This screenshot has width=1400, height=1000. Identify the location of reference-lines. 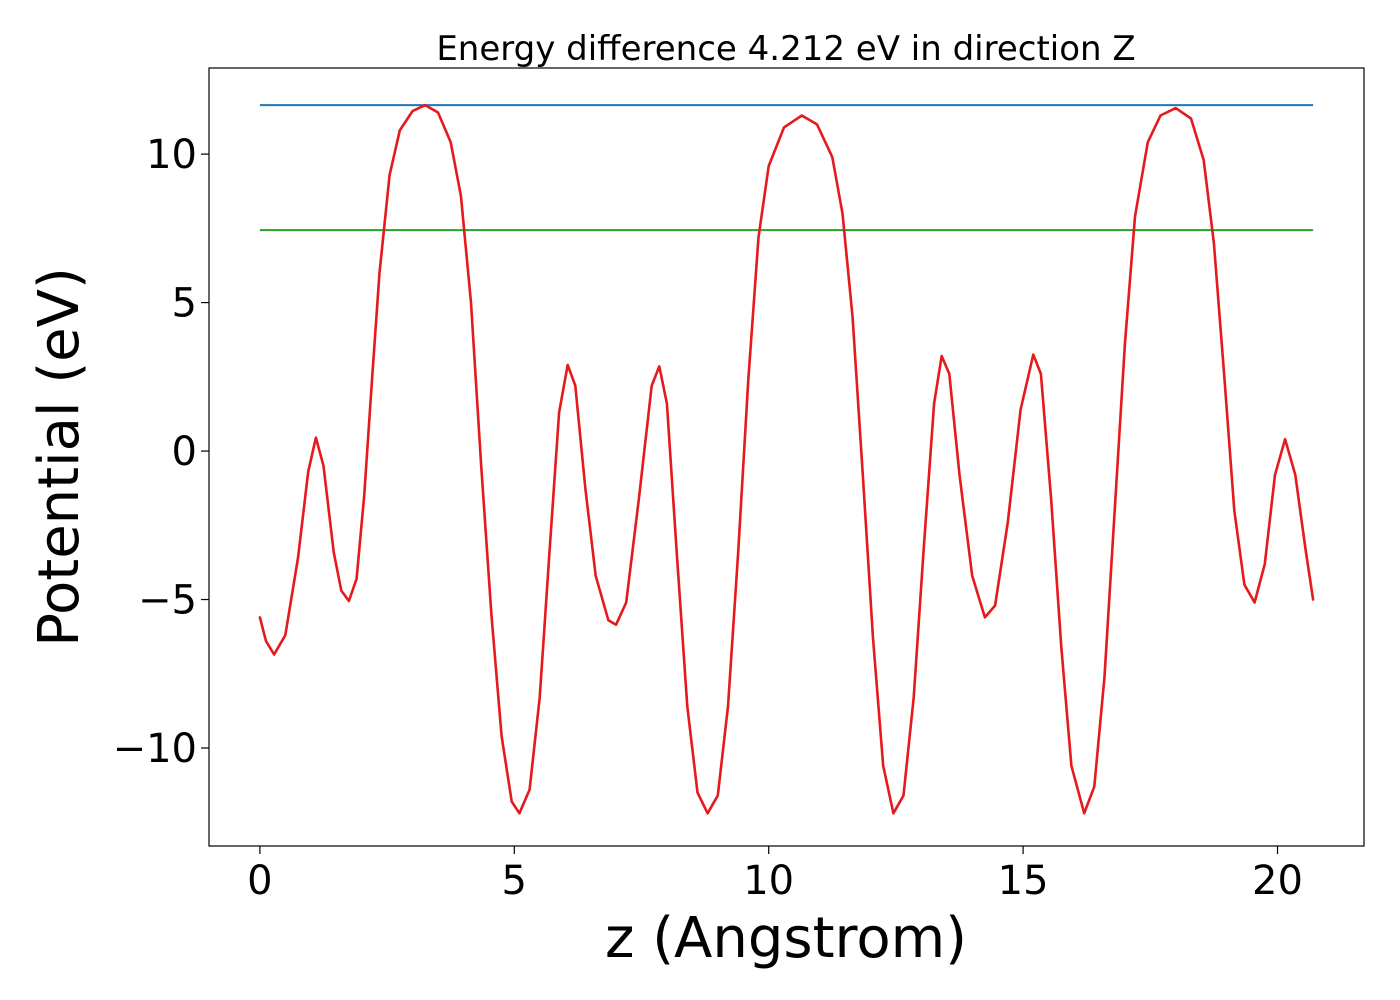
(786, 168).